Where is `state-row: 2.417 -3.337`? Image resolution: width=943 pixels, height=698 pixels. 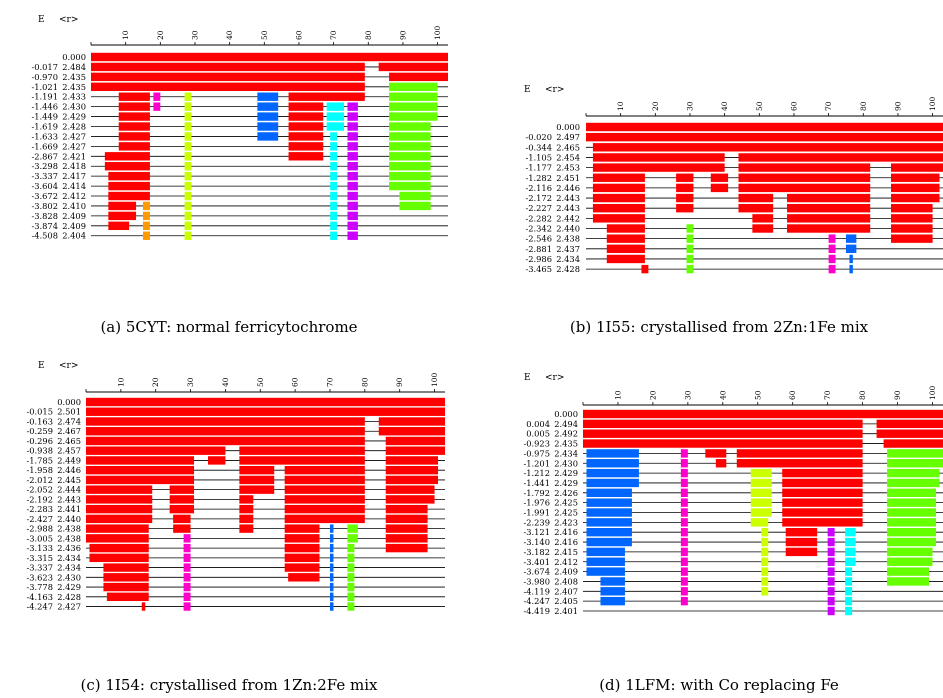 state-row: 2.417 -3.337 is located at coordinates (239, 176).